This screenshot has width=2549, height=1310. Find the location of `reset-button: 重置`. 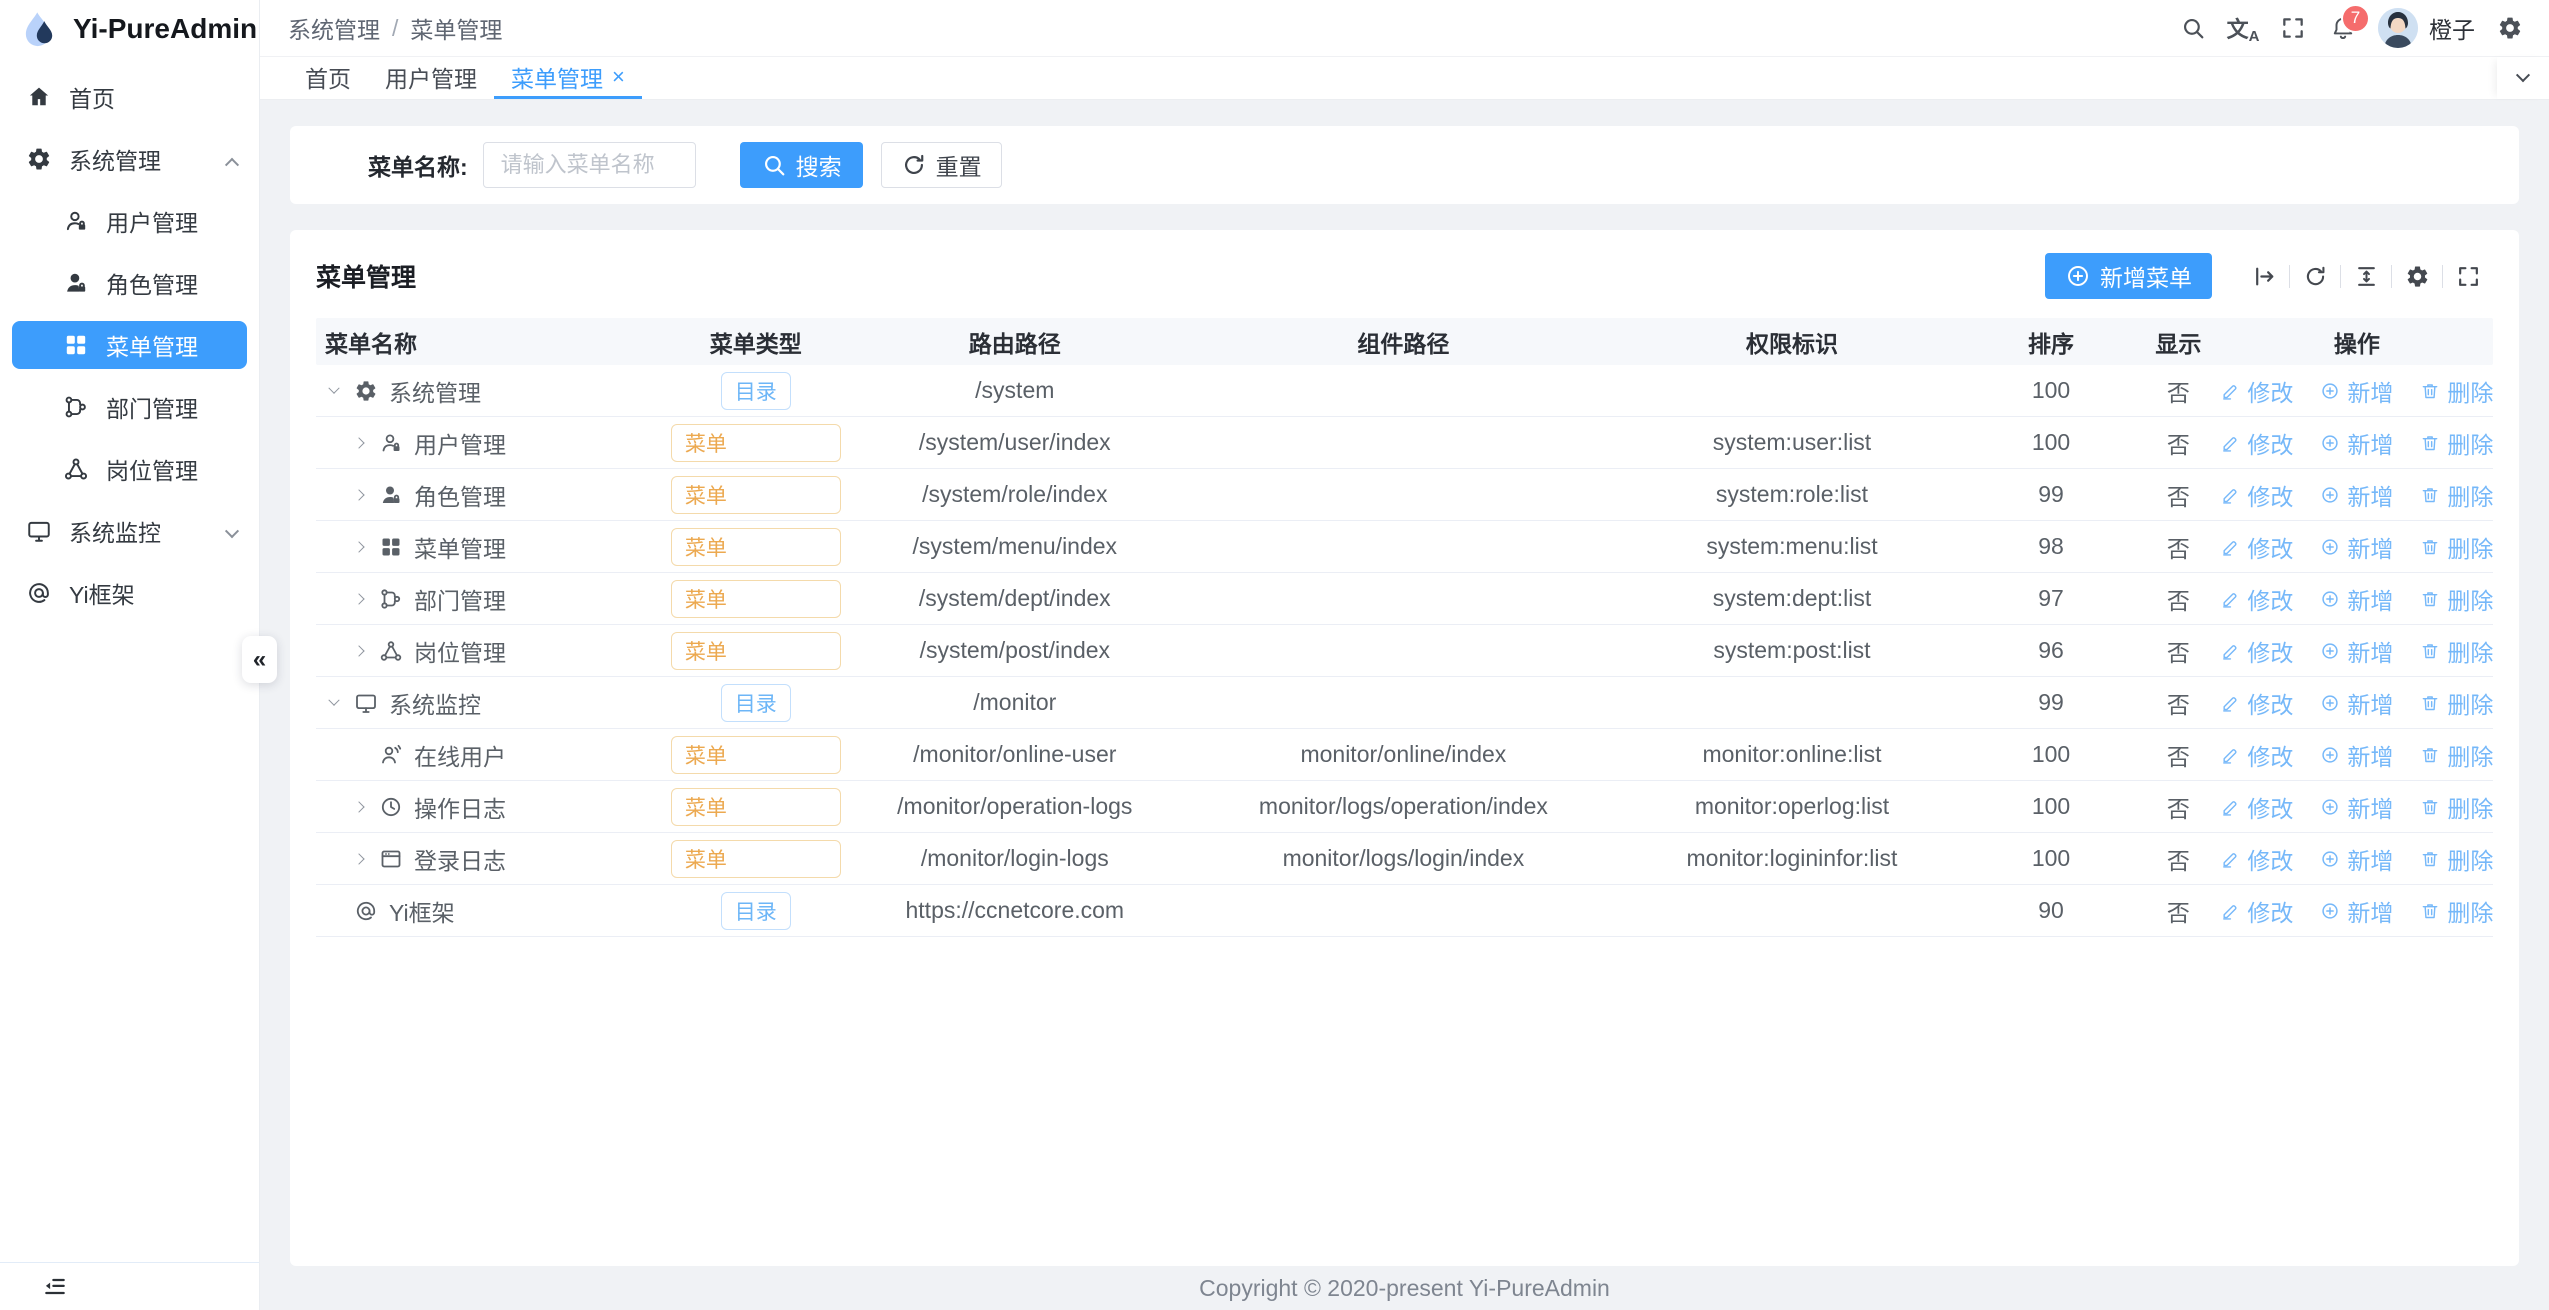

reset-button: 重置 is located at coordinates (941, 165).